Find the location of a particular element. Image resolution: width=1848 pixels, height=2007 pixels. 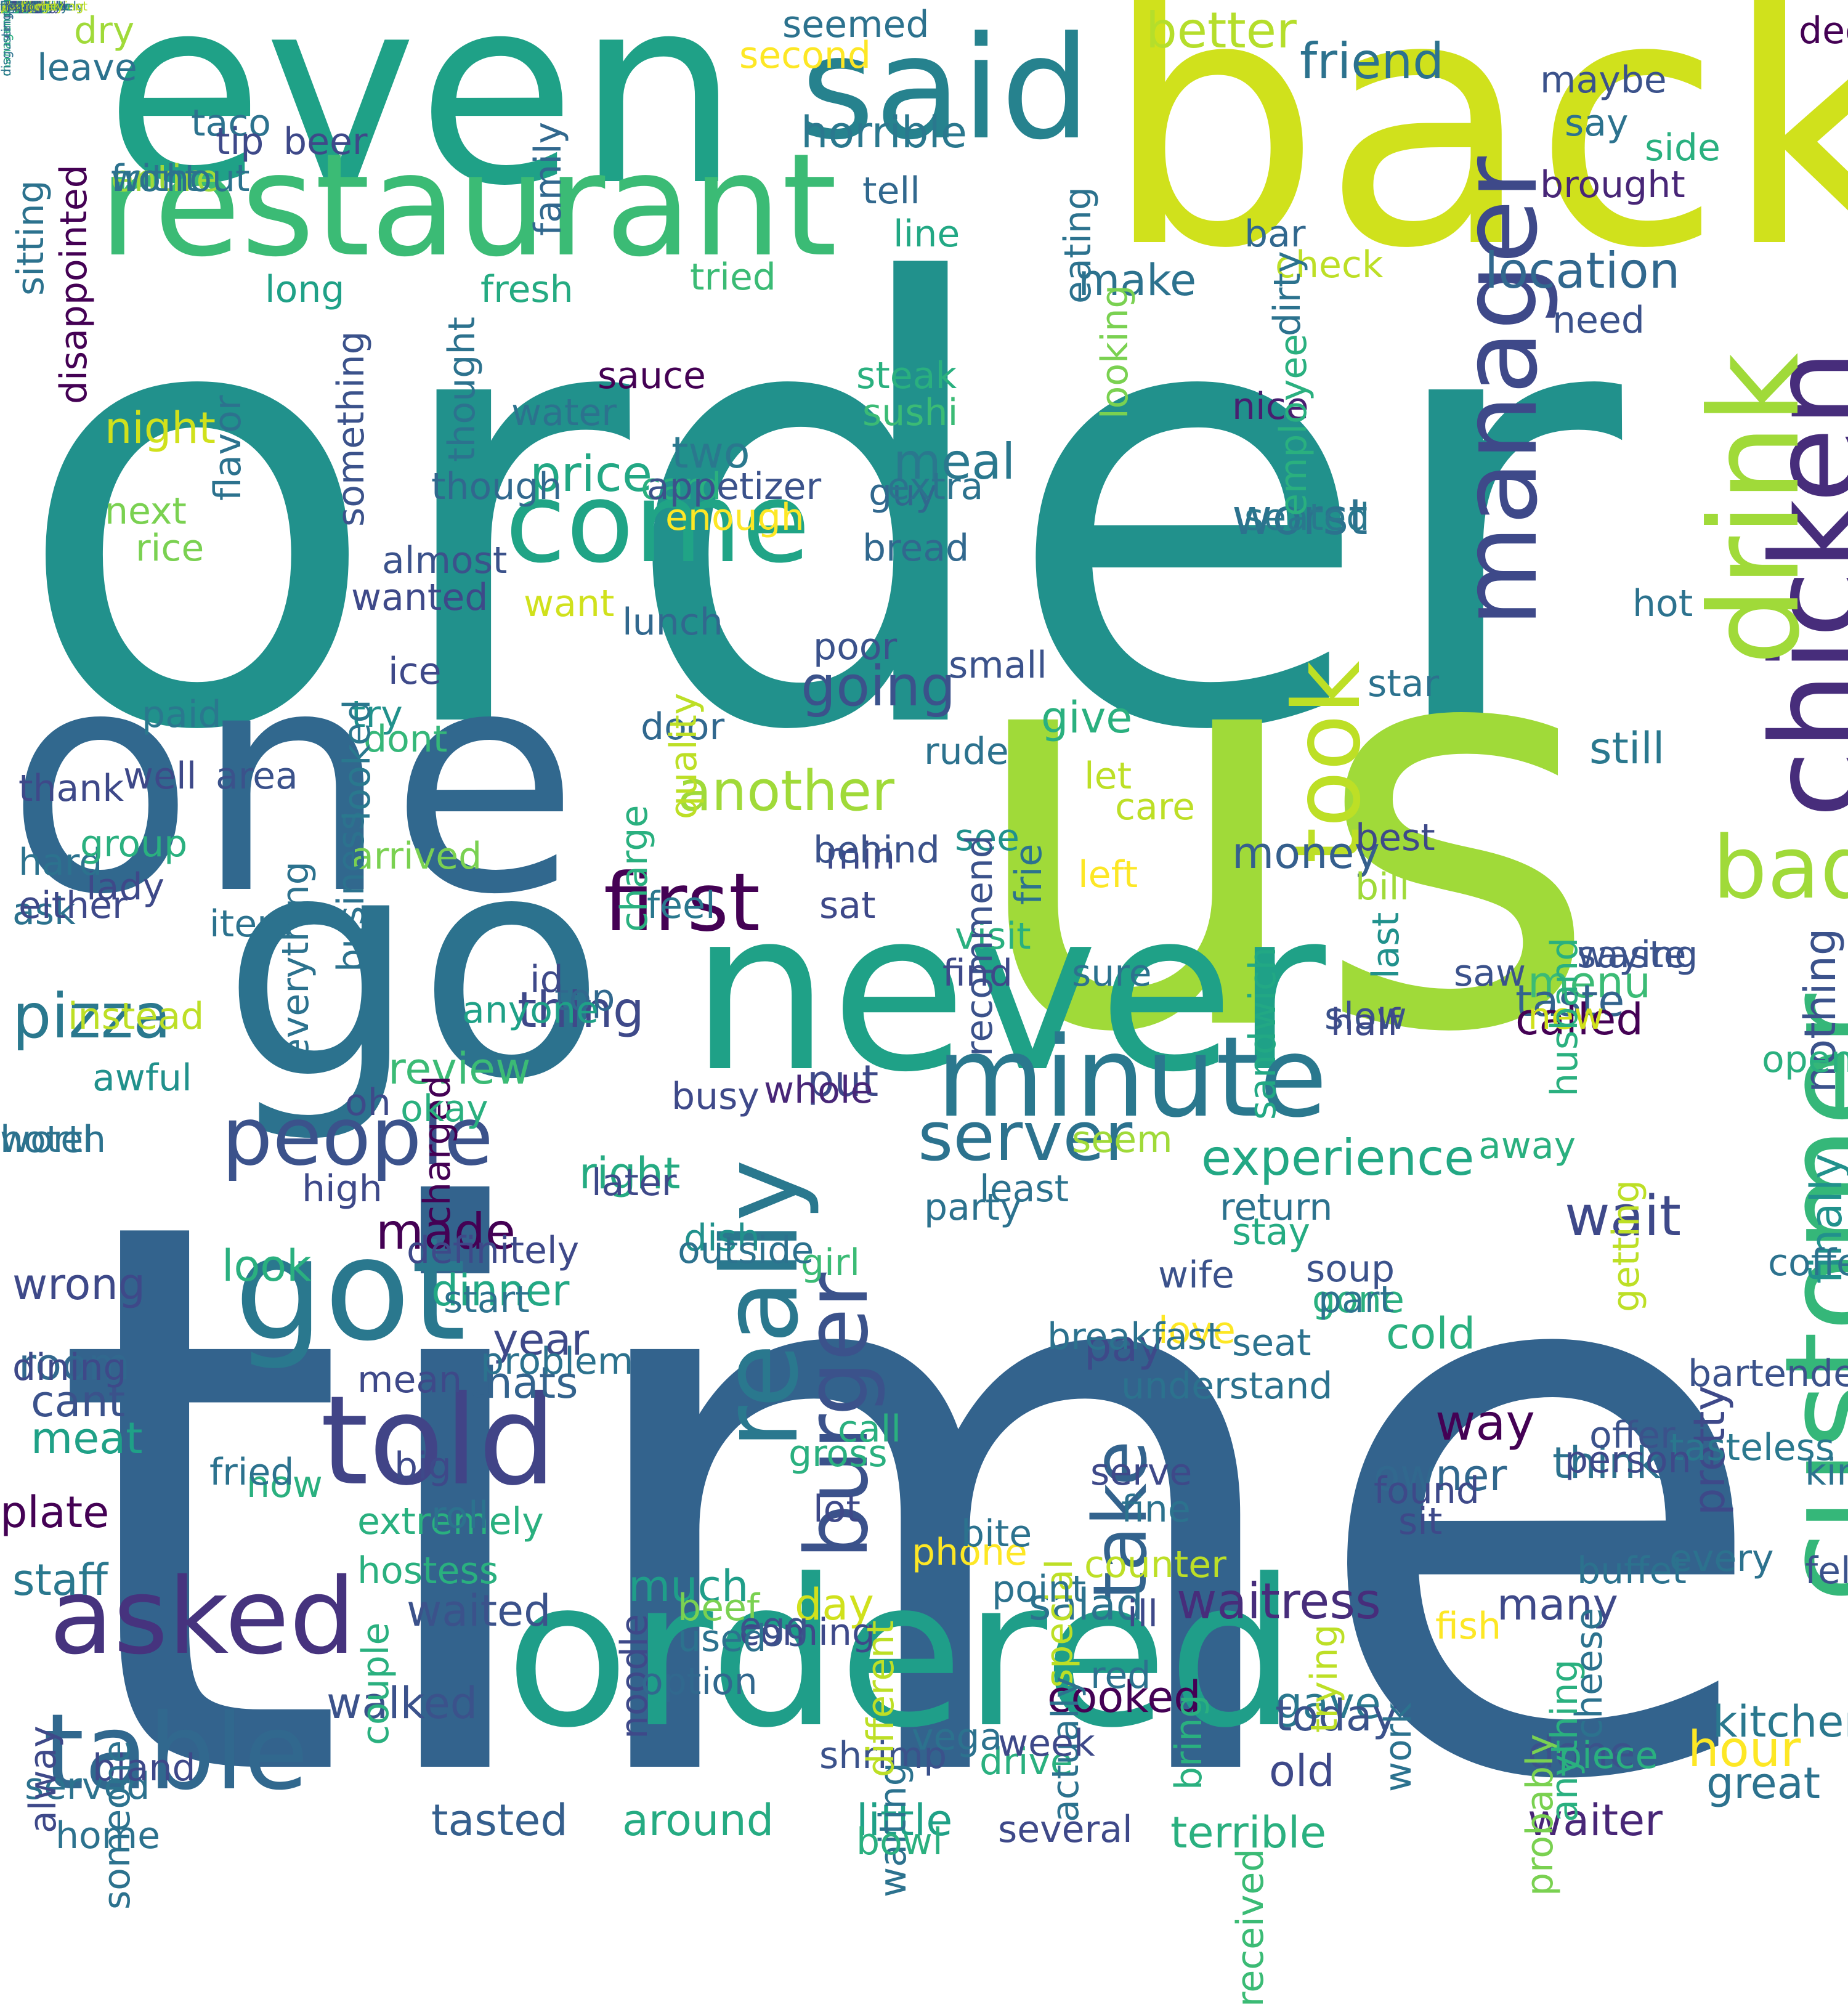

word-barely: barely is located at coordinates (19, 7).